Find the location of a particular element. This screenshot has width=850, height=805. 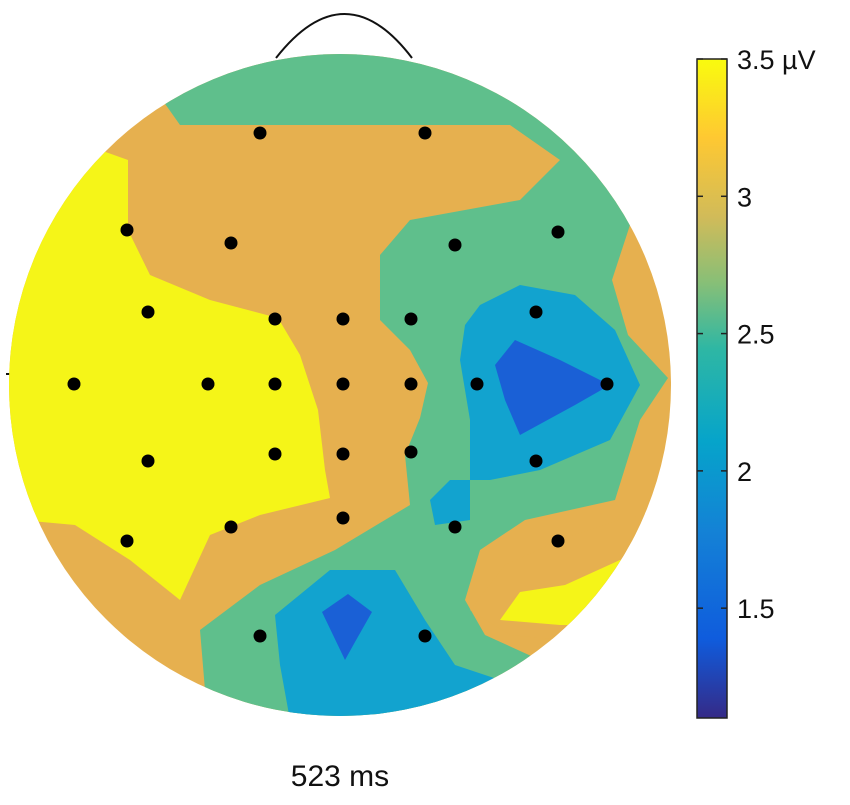

colorbar-tick-label: 3 is located at coordinates (744, 197).